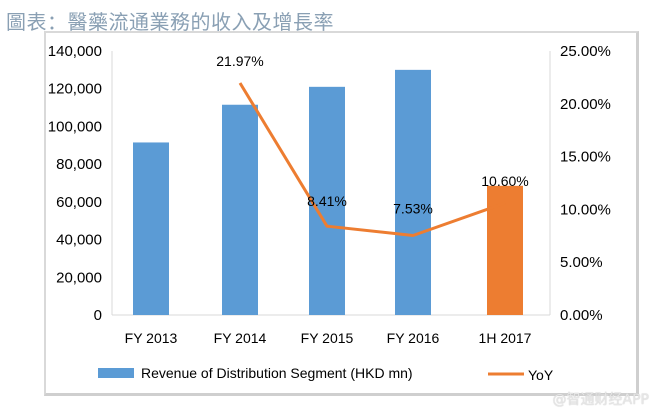 Image resolution: width=655 pixels, height=417 pixels. What do you see at coordinates (585, 104) in the screenshot?
I see `right-tick-label: 20.00%` at bounding box center [585, 104].